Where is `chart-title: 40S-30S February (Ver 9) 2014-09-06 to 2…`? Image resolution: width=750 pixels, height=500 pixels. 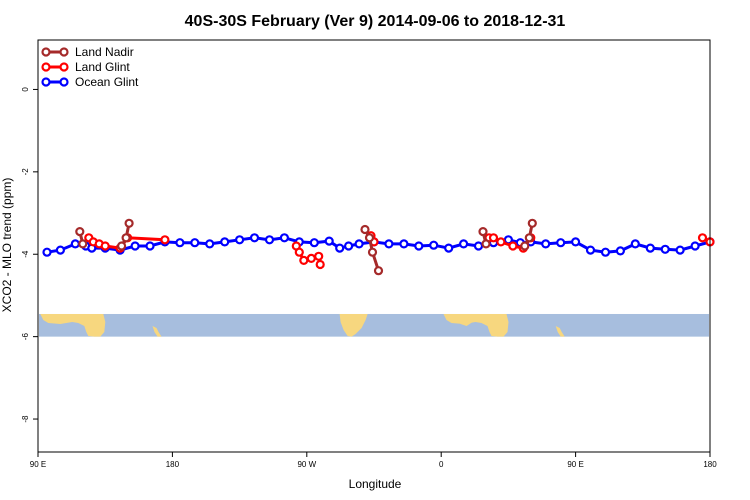 chart-title: 40S-30S February (Ver 9) 2014-09-06 to 2… is located at coordinates (375, 21).